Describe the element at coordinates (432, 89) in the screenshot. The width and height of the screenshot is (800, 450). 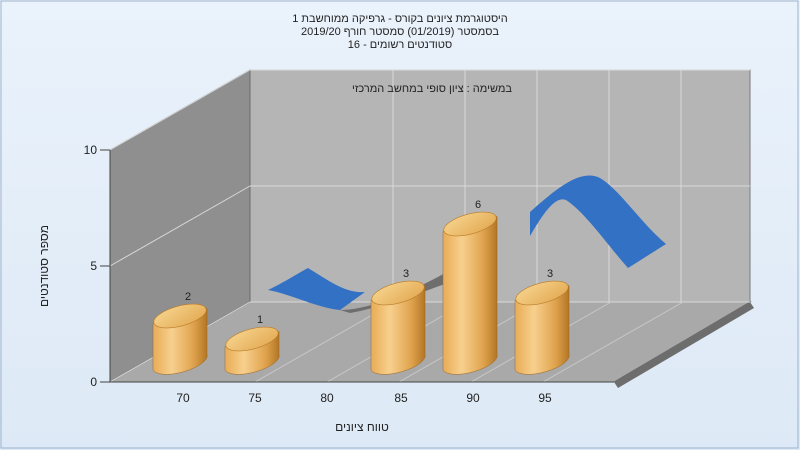
I see `chart-subtitle: במשימה : ציון סופי במחשב המרכזי` at that location.